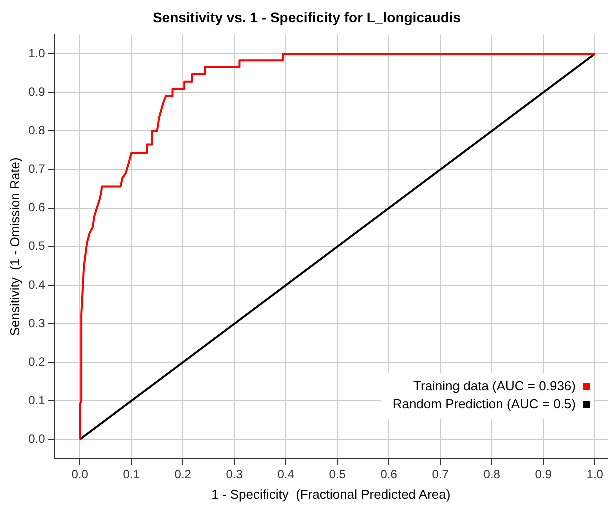 This screenshot has width=616, height=509. What do you see at coordinates (495, 386) in the screenshot?
I see `legend-label: Training data (AUC = 0.936)` at bounding box center [495, 386].